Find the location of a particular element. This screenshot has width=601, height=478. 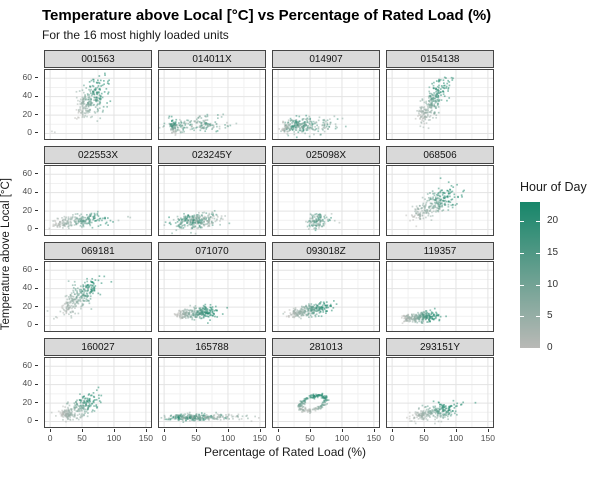

facet-strip: 001563 is located at coordinates (98, 59).